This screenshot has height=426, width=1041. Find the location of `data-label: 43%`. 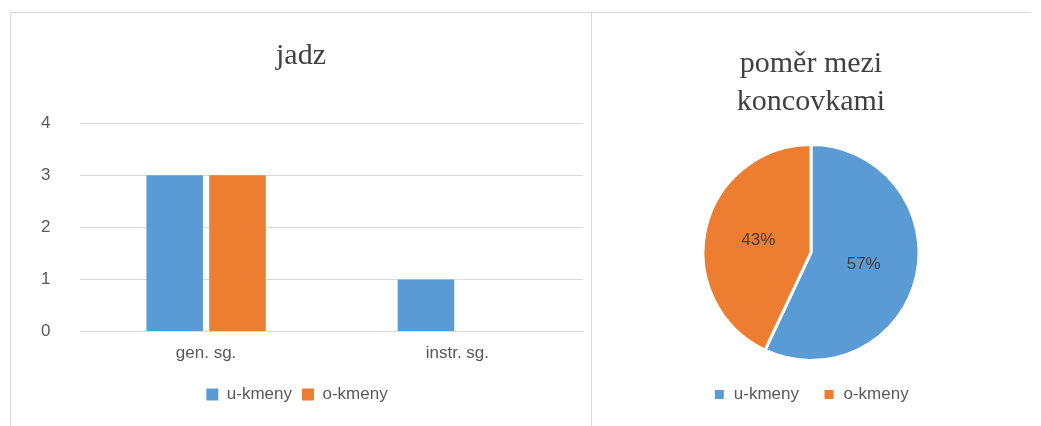

data-label: 43% is located at coordinates (758, 240).